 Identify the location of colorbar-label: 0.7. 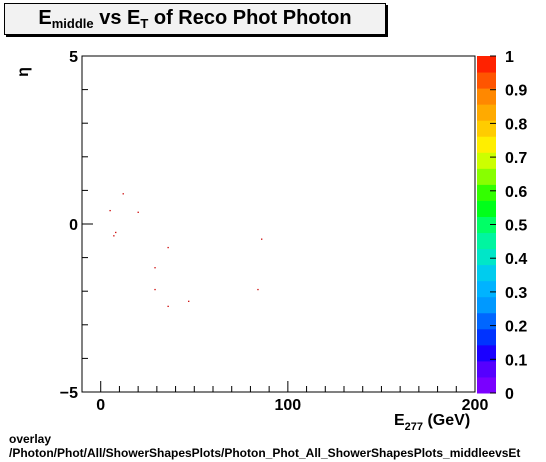
(516, 158).